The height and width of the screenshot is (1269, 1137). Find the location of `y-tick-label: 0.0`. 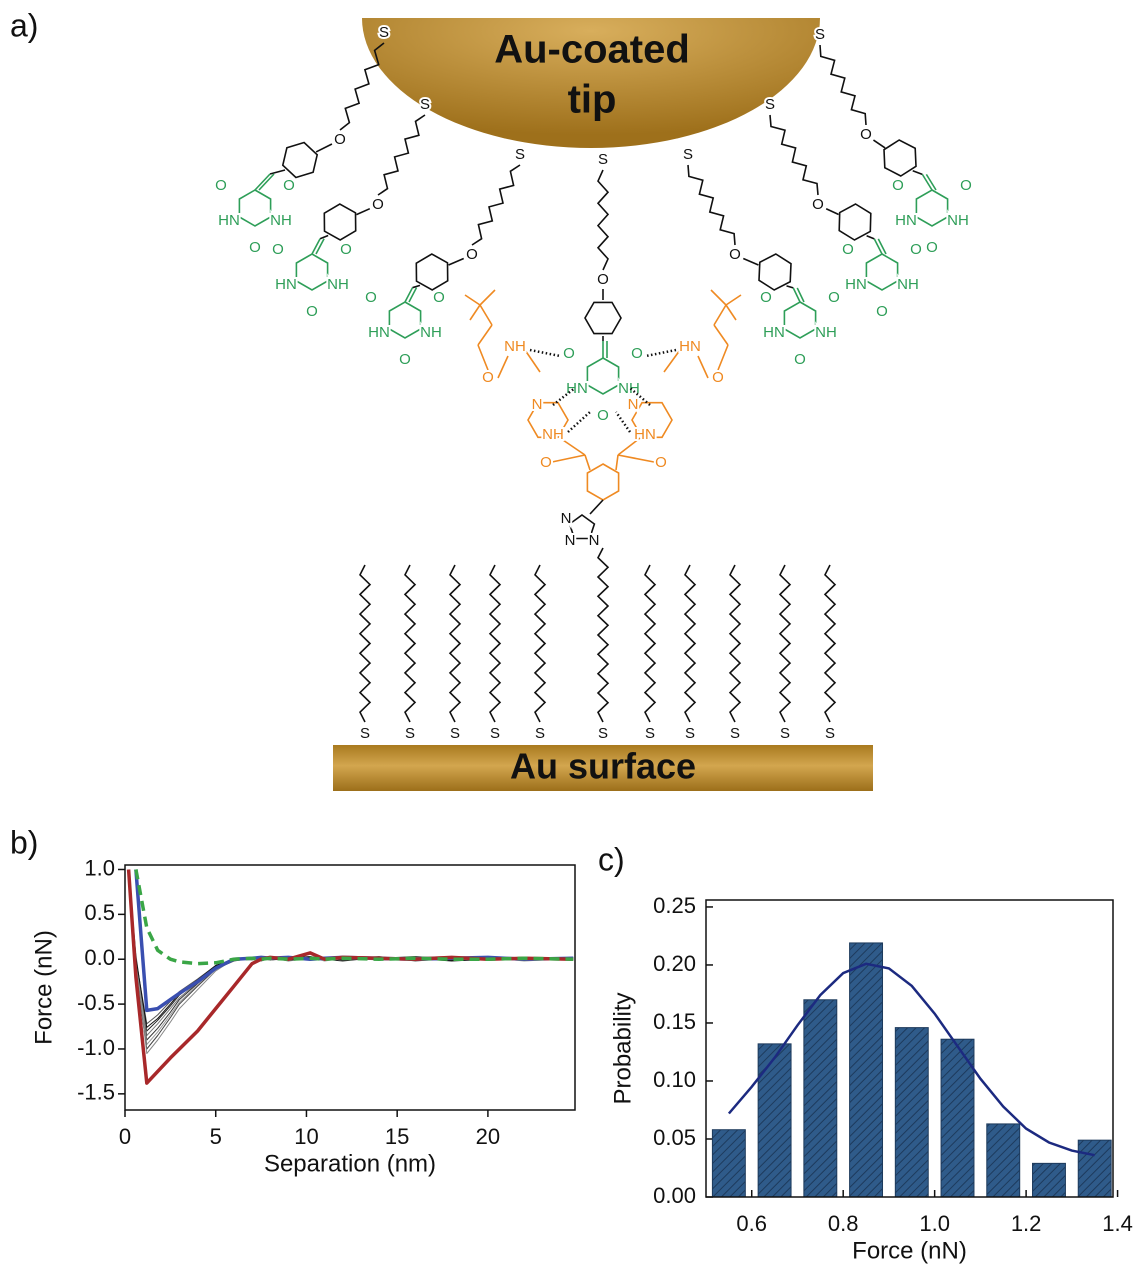

y-tick-label: 0.0 is located at coordinates (99, 957).